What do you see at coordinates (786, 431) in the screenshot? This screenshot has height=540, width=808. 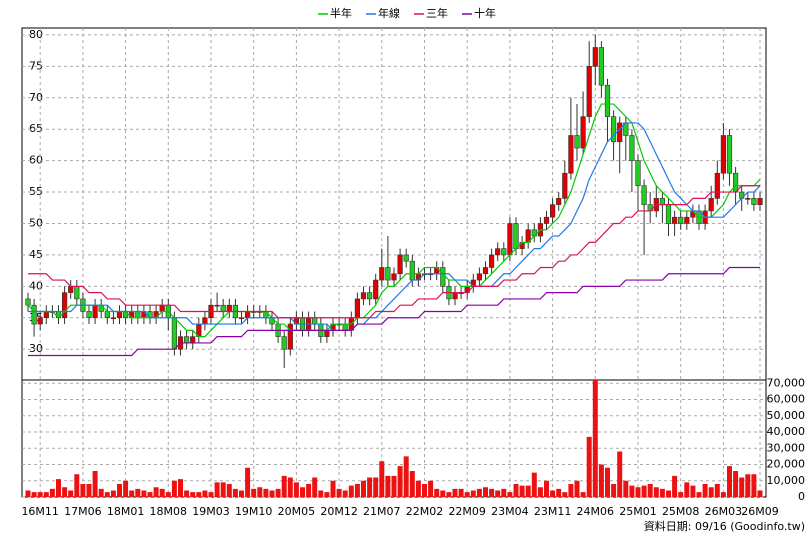 I see `y2-tick-label: 40,000` at bounding box center [786, 431].